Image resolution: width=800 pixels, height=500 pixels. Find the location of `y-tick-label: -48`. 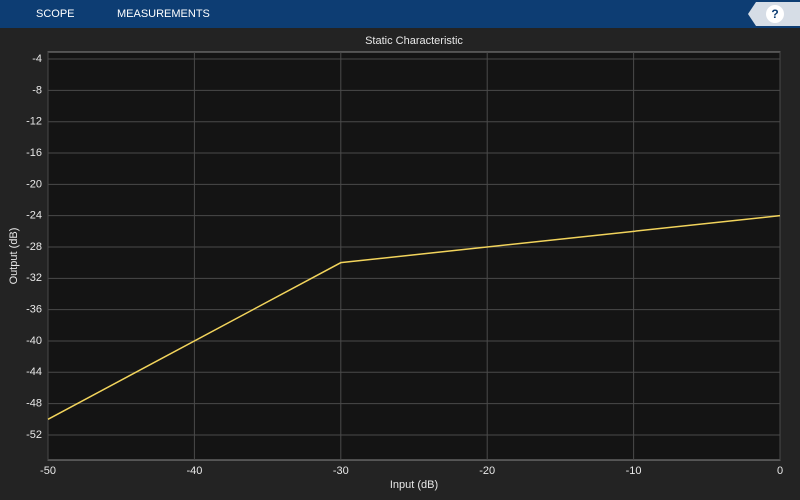

y-tick-label: -48 is located at coordinates (34, 404).